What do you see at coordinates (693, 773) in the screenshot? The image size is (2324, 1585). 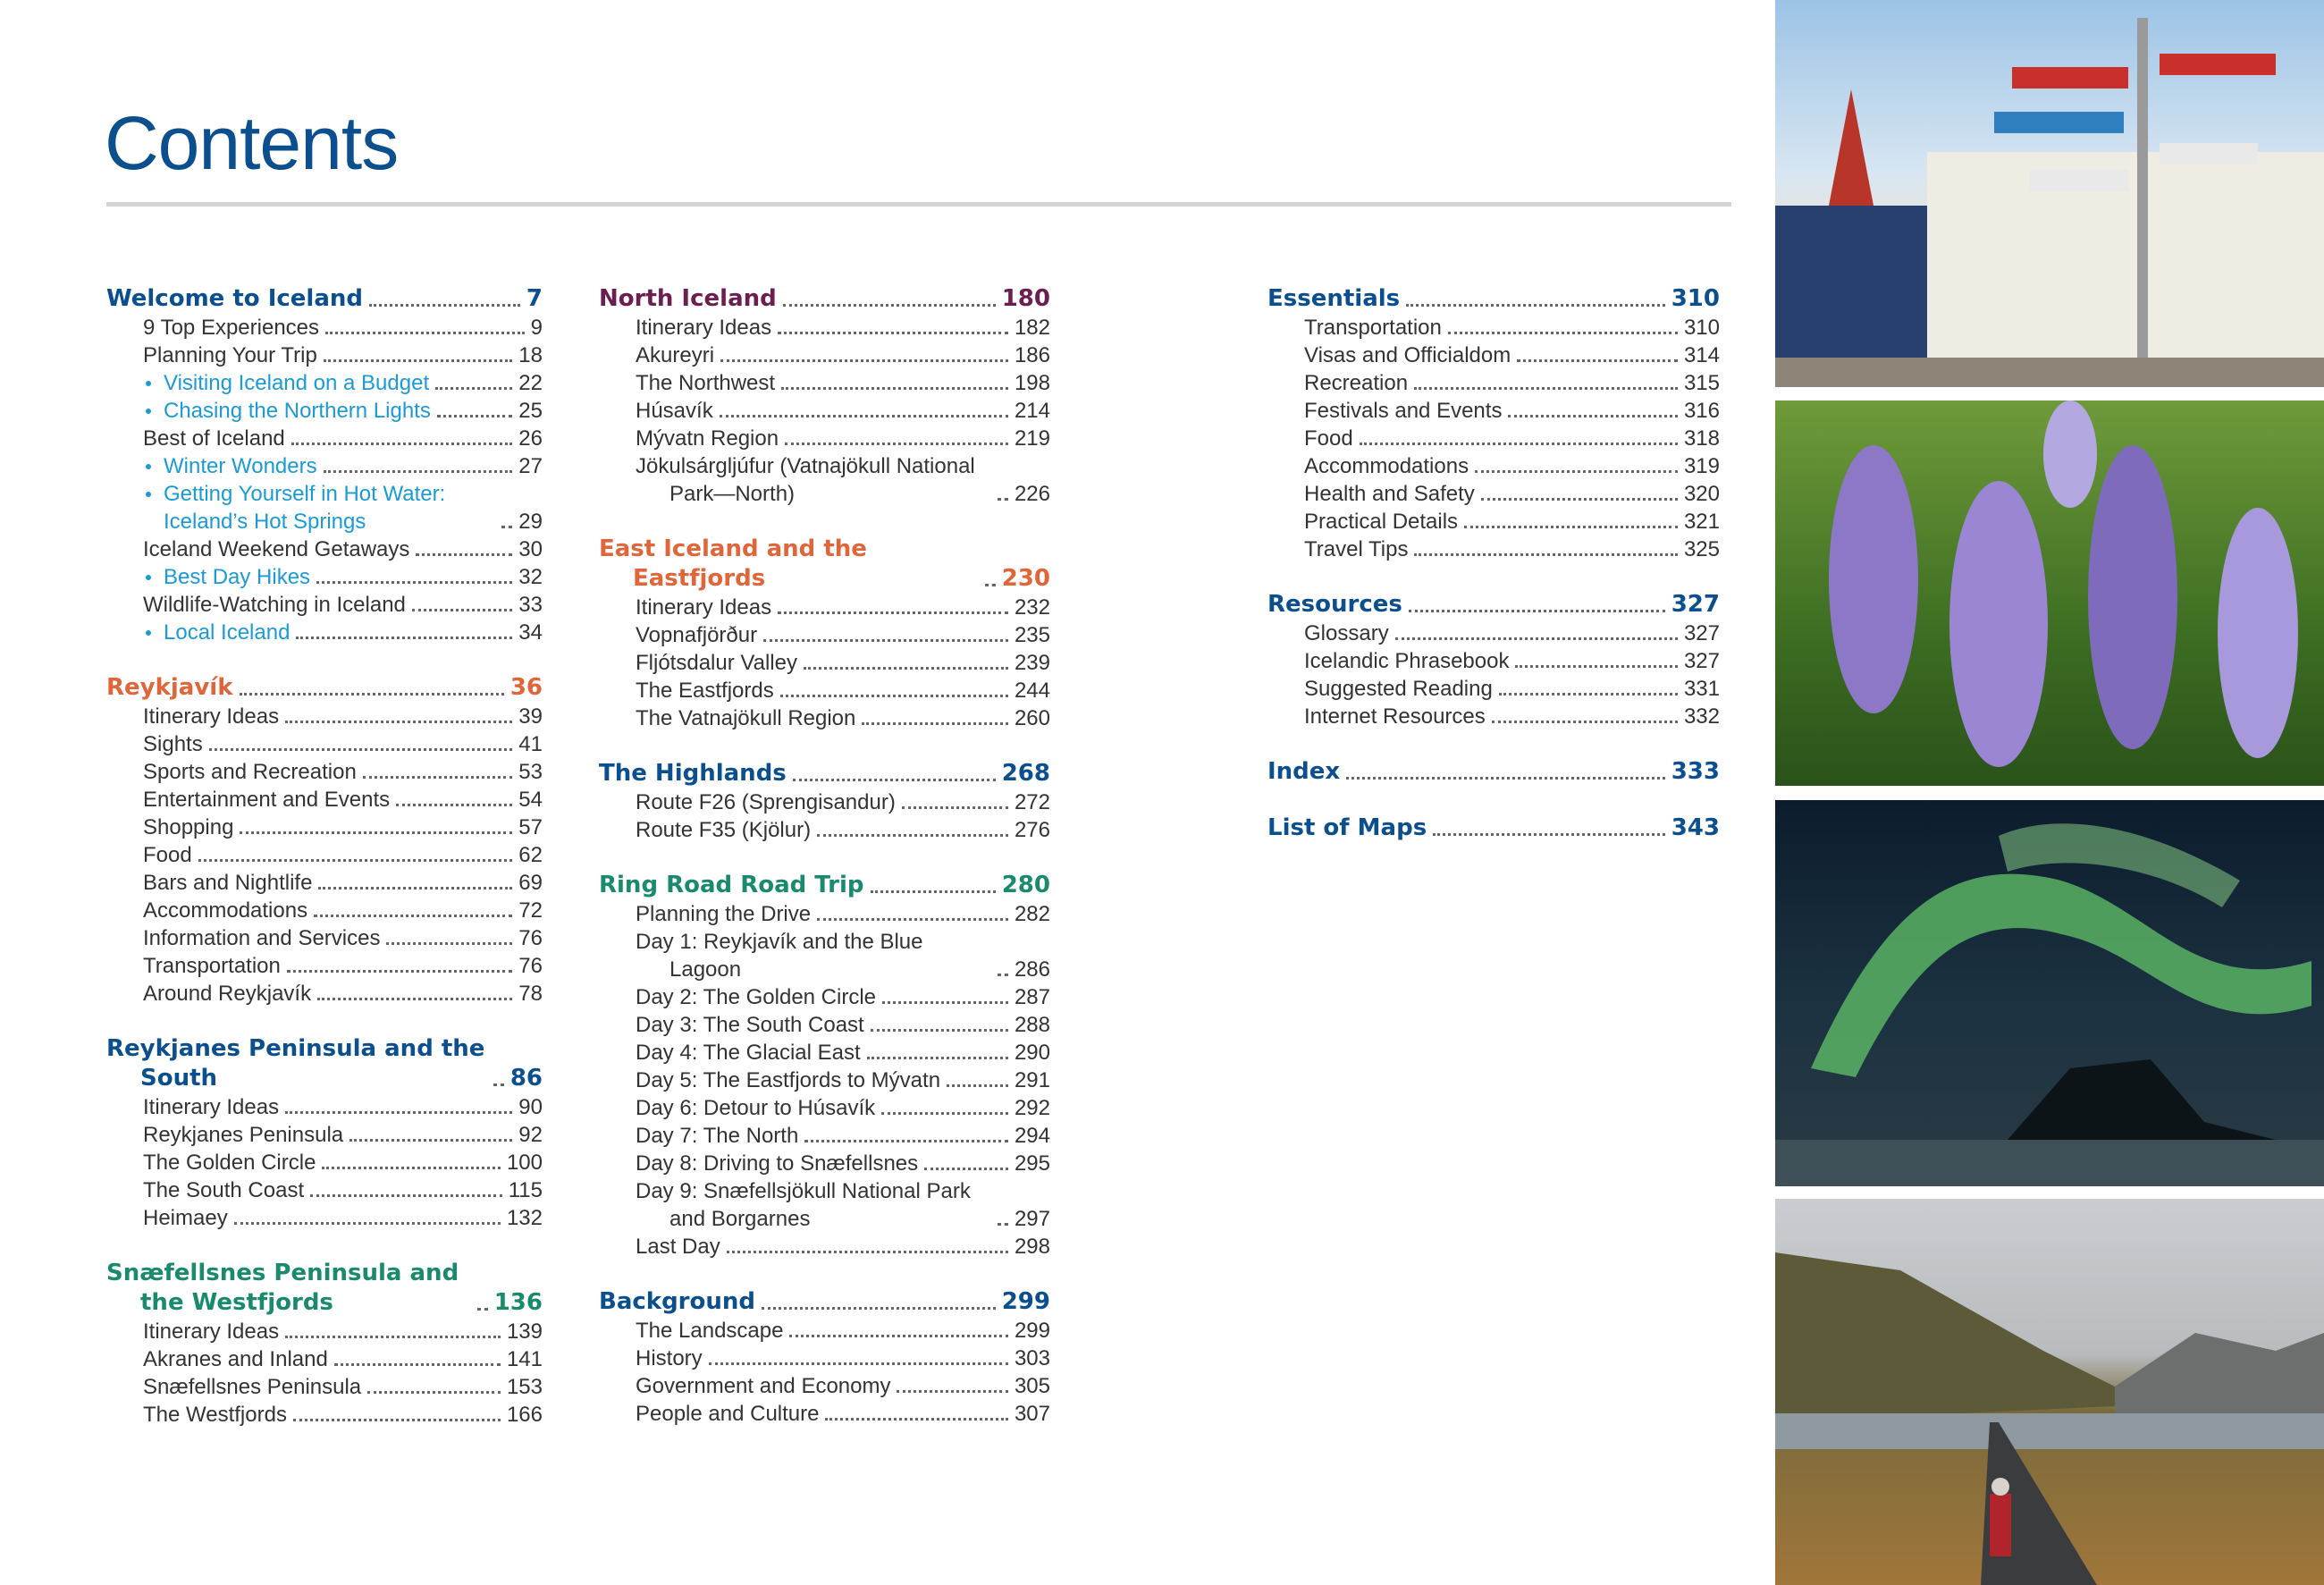 I see `section-heading-text: The Highlands` at bounding box center [693, 773].